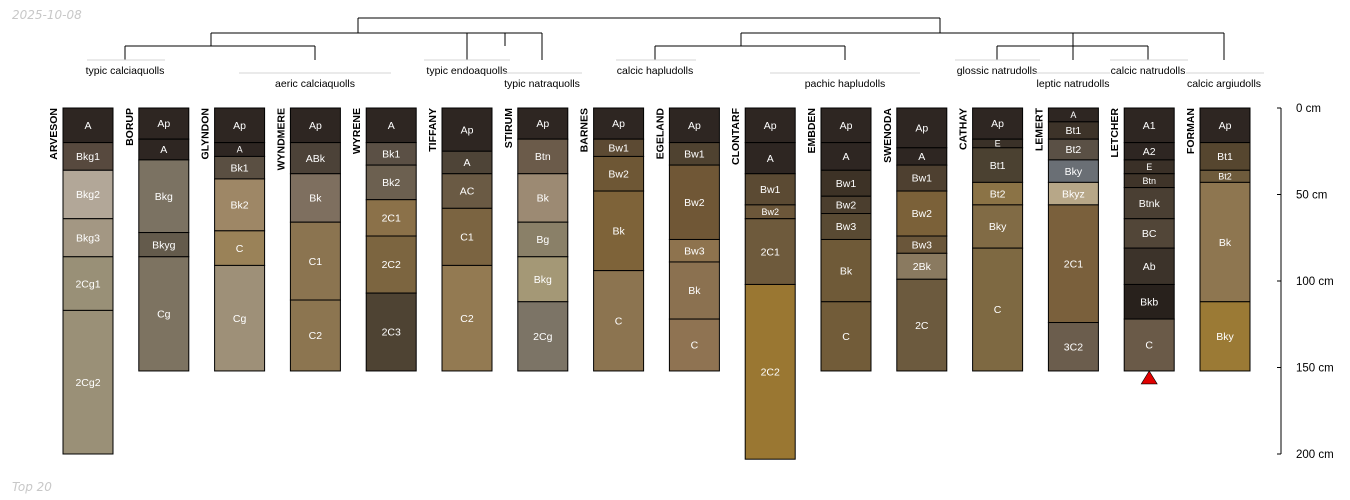 Image resolution: width=1350 pixels, height=500 pixels. What do you see at coordinates (998, 144) in the screenshot?
I see `horizon-label: E` at bounding box center [998, 144].